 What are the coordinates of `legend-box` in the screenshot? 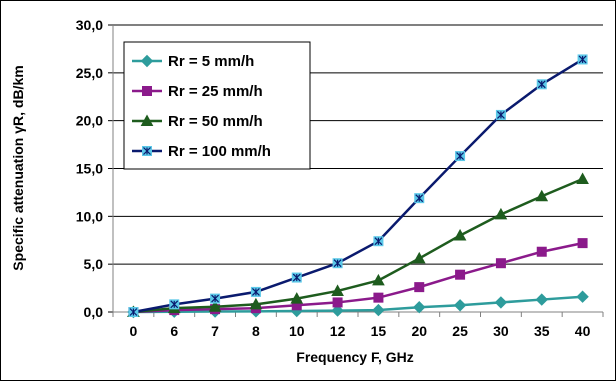 It's located at (217, 105).